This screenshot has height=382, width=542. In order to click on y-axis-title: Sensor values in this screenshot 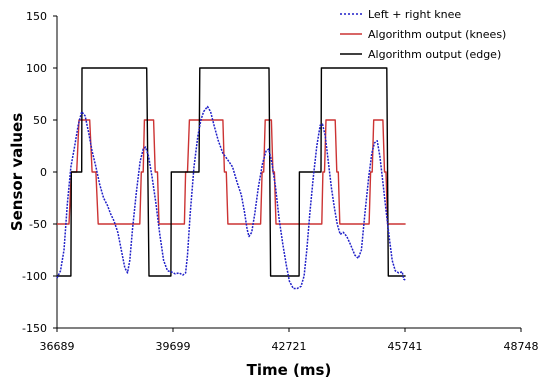, I will do `click(17, 172)`.